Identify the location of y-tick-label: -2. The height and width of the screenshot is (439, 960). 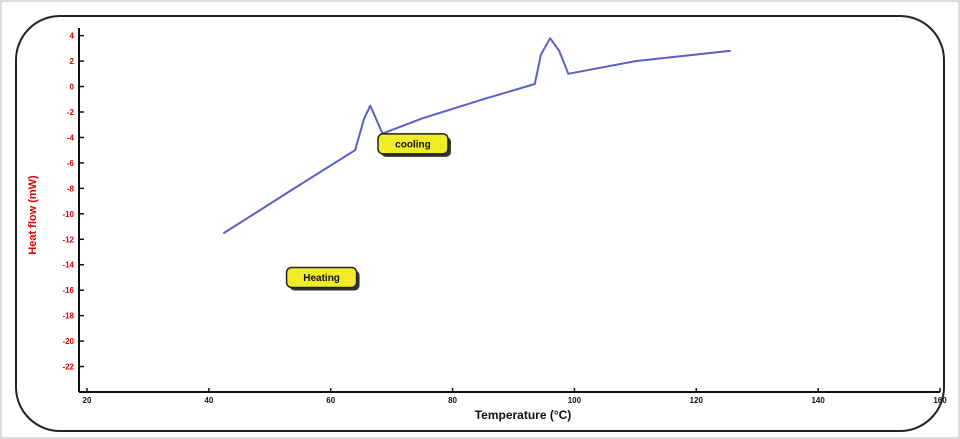
(71, 112).